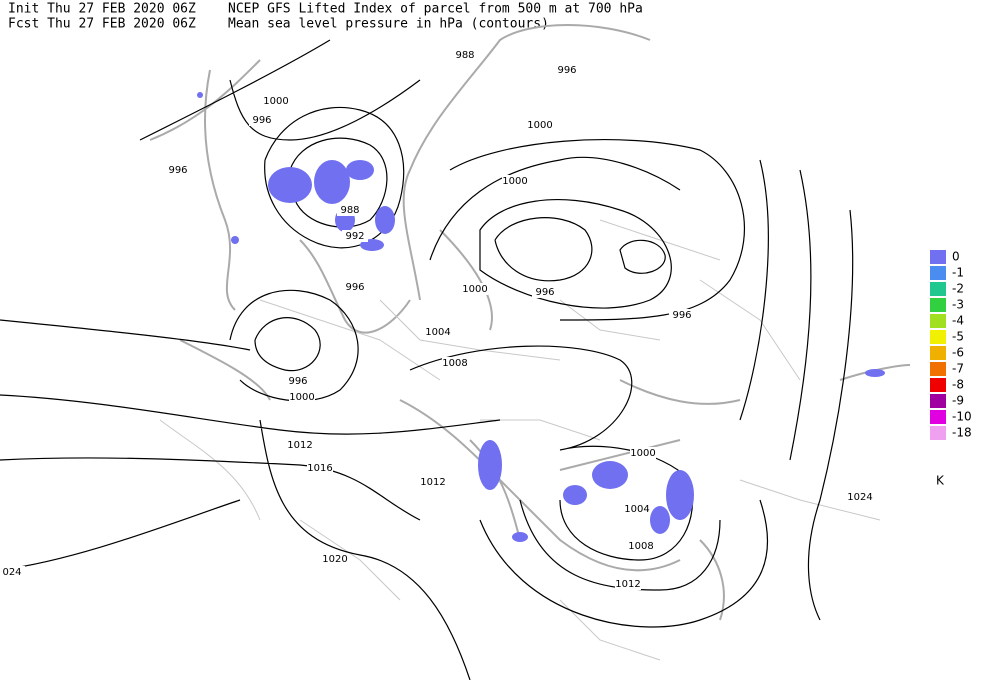 The height and width of the screenshot is (680, 1000). Describe the element at coordinates (102, 9) in the screenshot. I see `init-time: Init Thu 27 FEB 2020 06Z` at that location.